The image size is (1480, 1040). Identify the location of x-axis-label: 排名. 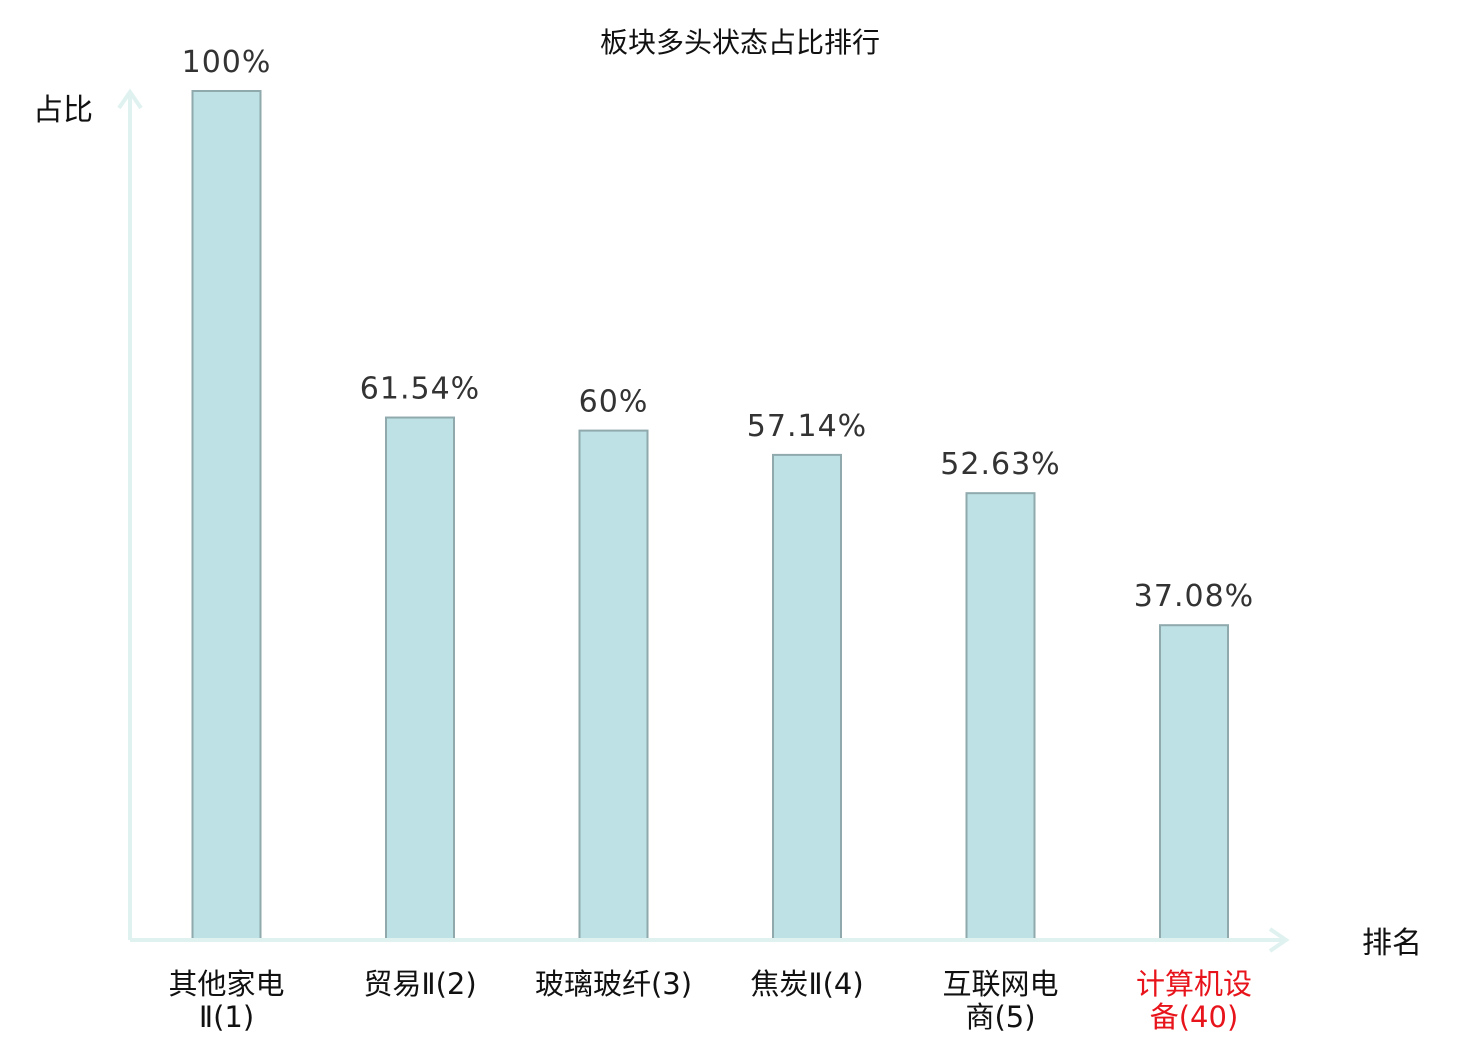
(1392, 943).